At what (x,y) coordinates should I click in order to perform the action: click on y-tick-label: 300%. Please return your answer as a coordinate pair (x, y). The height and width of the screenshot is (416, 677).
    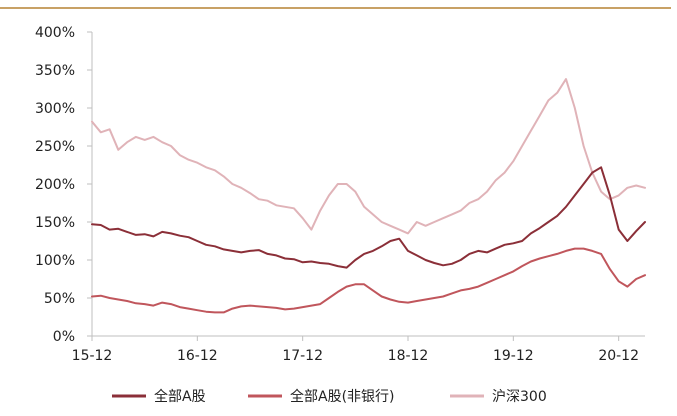
    Looking at the image, I should click on (55, 109).